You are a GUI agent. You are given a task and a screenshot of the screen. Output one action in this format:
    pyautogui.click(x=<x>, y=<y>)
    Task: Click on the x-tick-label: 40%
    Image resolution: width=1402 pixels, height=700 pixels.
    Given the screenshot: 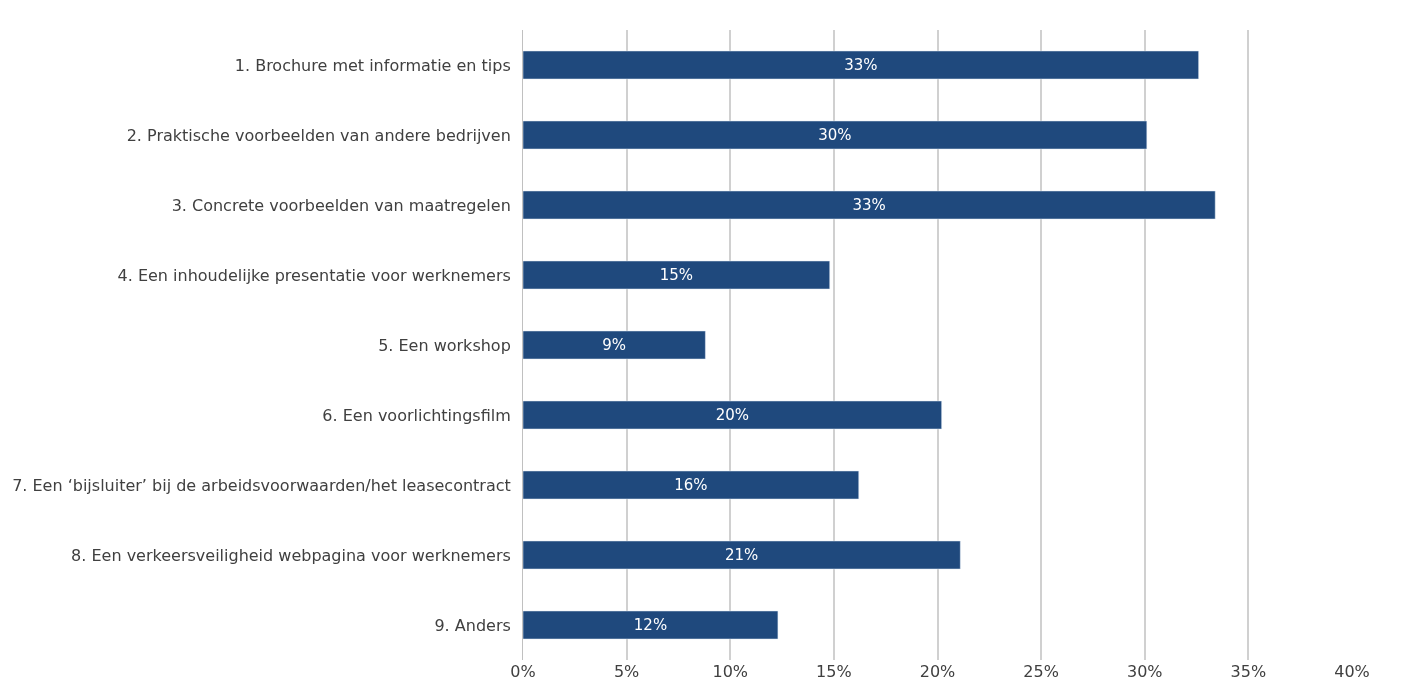 What is the action you would take?
    pyautogui.click(x=1352, y=671)
    